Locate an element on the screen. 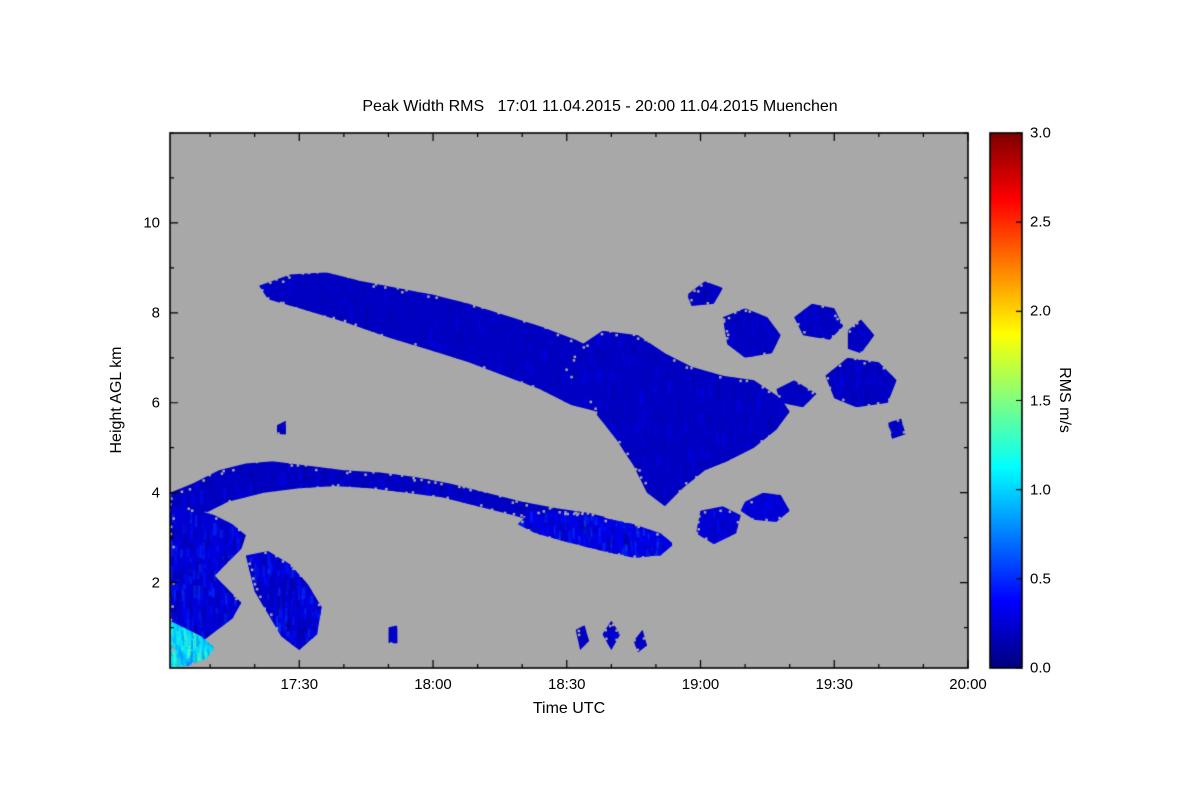  x-axis-label: Time UTC is located at coordinates (569, 708).